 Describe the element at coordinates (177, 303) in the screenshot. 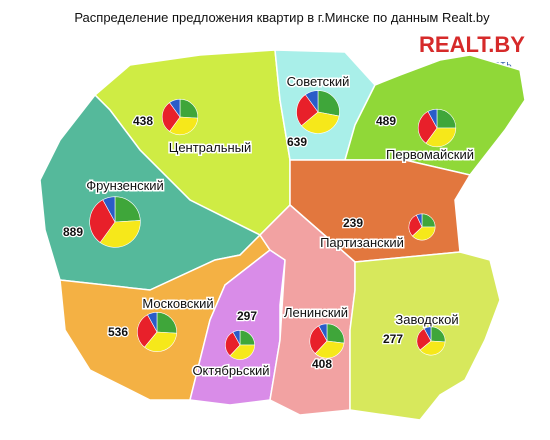

I see `district-name: Московский` at that location.